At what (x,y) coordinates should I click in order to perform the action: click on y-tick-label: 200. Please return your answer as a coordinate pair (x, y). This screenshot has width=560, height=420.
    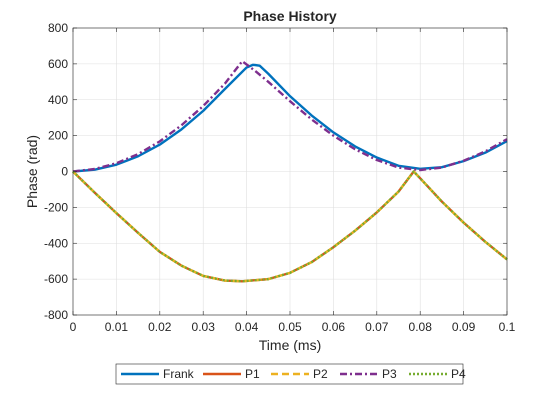
    Looking at the image, I should click on (58, 136).